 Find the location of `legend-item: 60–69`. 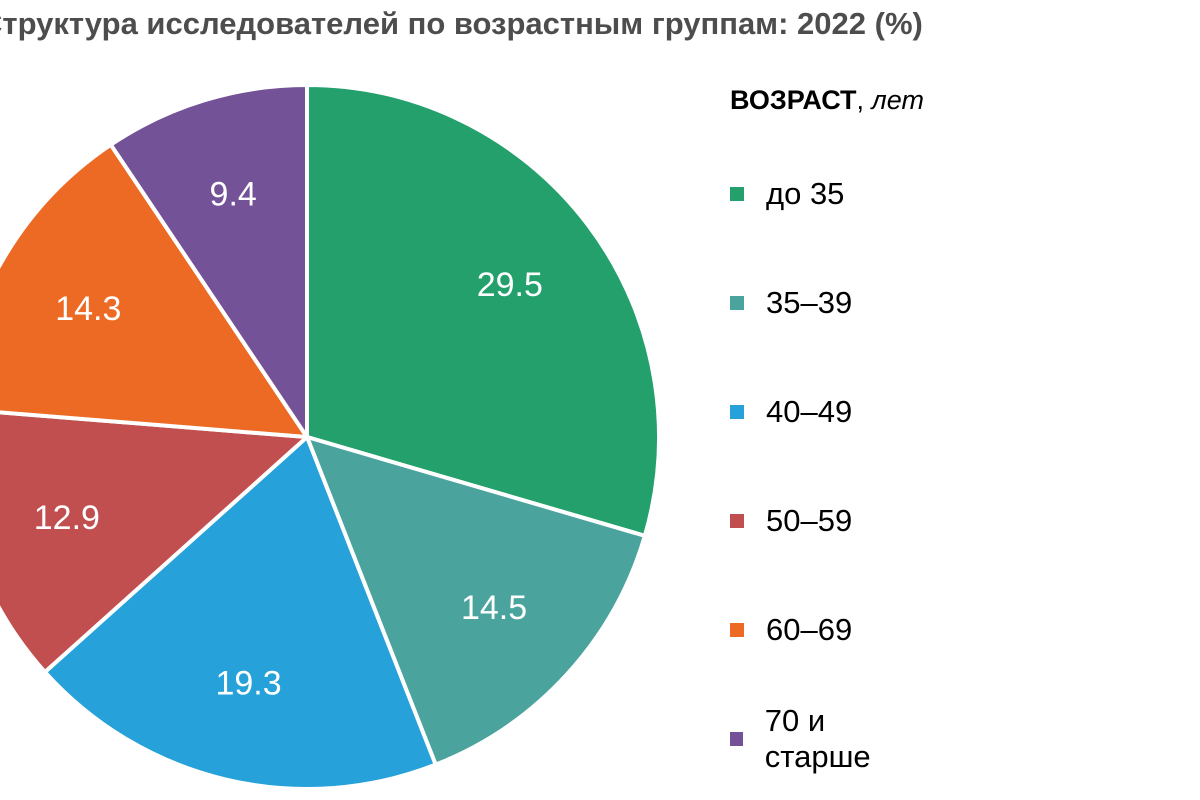

legend-item: 60–69 is located at coordinates (791, 630).